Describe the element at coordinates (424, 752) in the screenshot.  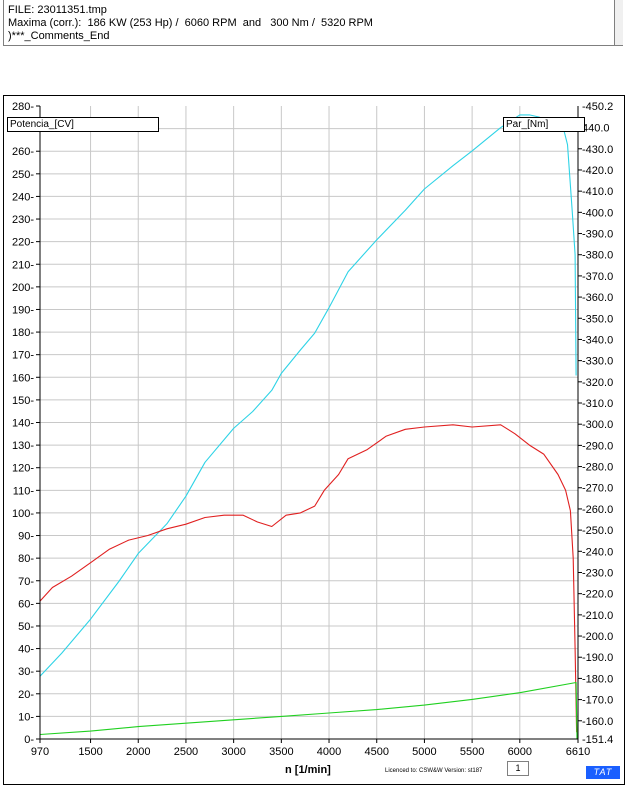
I see `x-tick-label: 5000` at that location.